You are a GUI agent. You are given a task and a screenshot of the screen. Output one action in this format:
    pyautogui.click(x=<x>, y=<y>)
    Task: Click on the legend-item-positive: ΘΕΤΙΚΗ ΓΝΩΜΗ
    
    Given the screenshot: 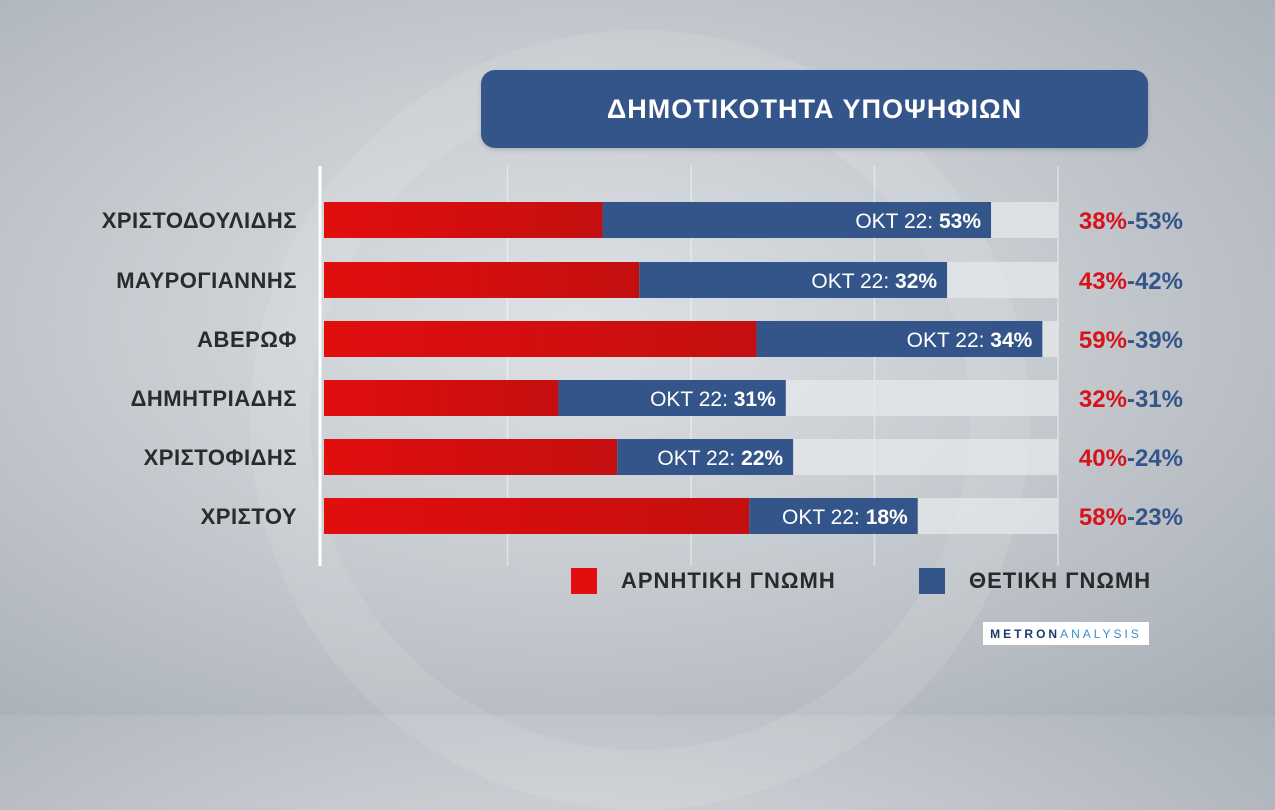 What is the action you would take?
    pyautogui.click(x=1035, y=581)
    